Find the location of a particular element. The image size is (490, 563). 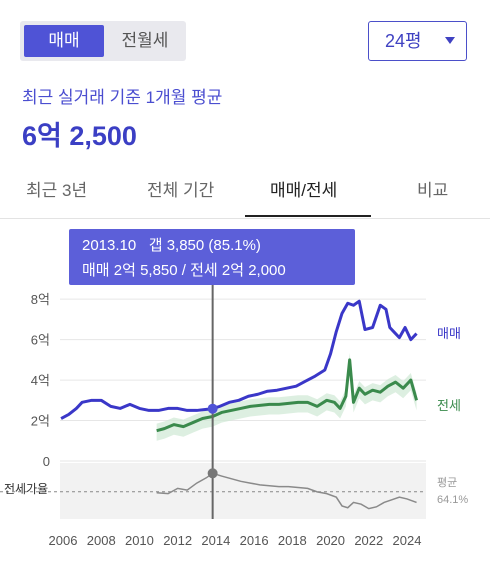

y-tick-label: 0 is located at coordinates (46, 461).